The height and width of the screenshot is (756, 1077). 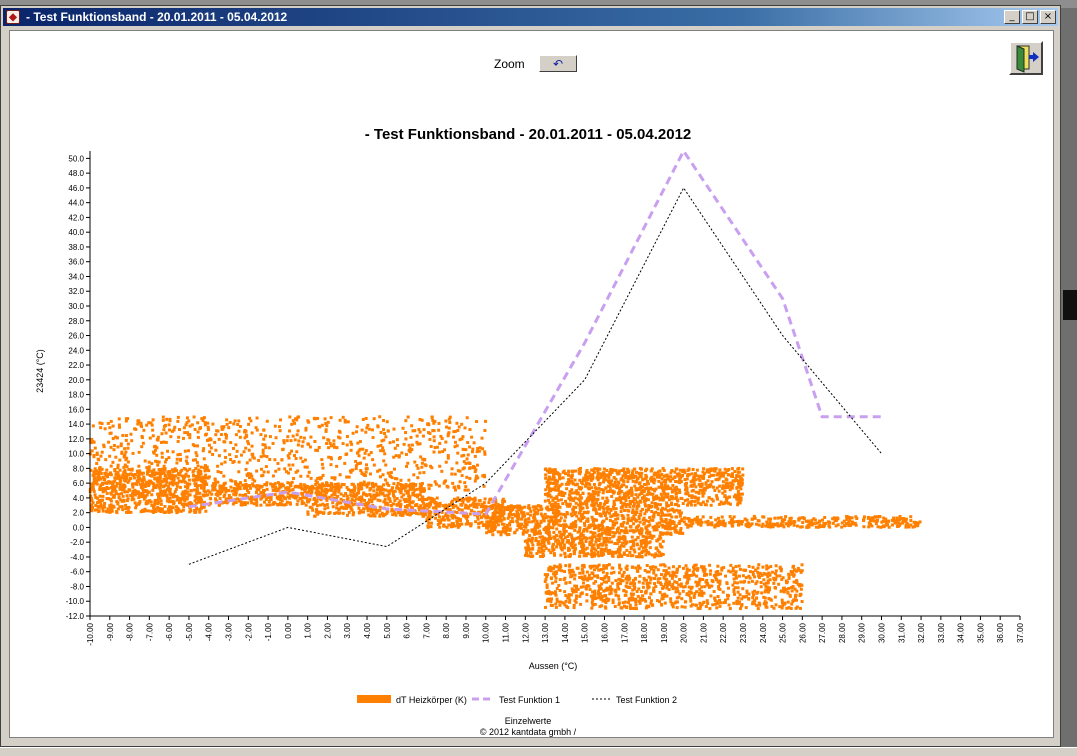 I want to click on minimize-button: _, so click(x=1012, y=17).